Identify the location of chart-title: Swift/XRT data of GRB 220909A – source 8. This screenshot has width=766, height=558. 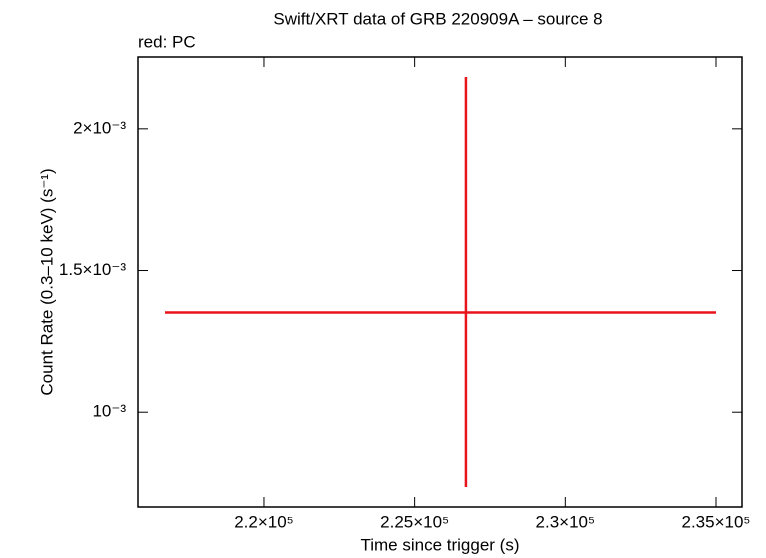
(437, 18).